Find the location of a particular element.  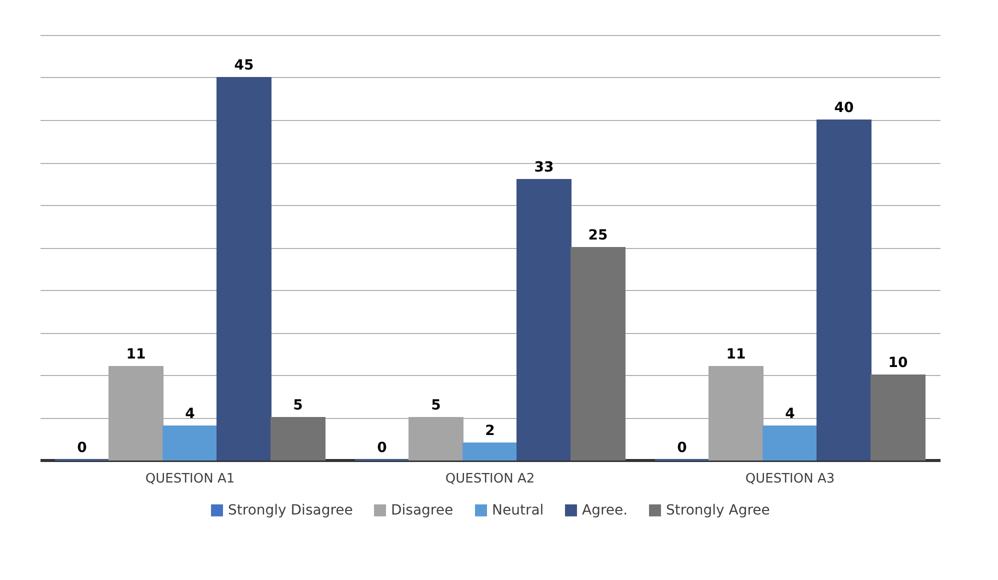

legend-label: Strongly Disagree is located at coordinates (290, 510).